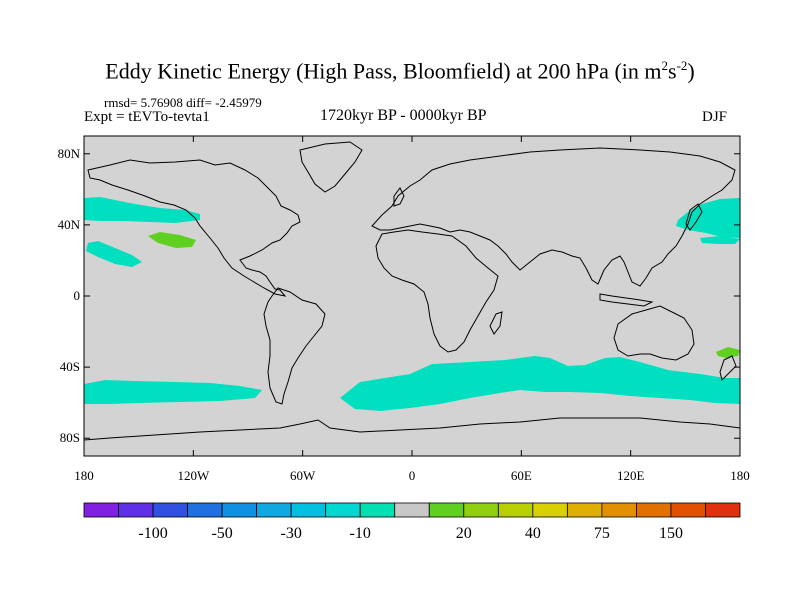 The image size is (800, 600). Describe the element at coordinates (412, 475) in the screenshot. I see `lon-tick-label: 0` at that location.